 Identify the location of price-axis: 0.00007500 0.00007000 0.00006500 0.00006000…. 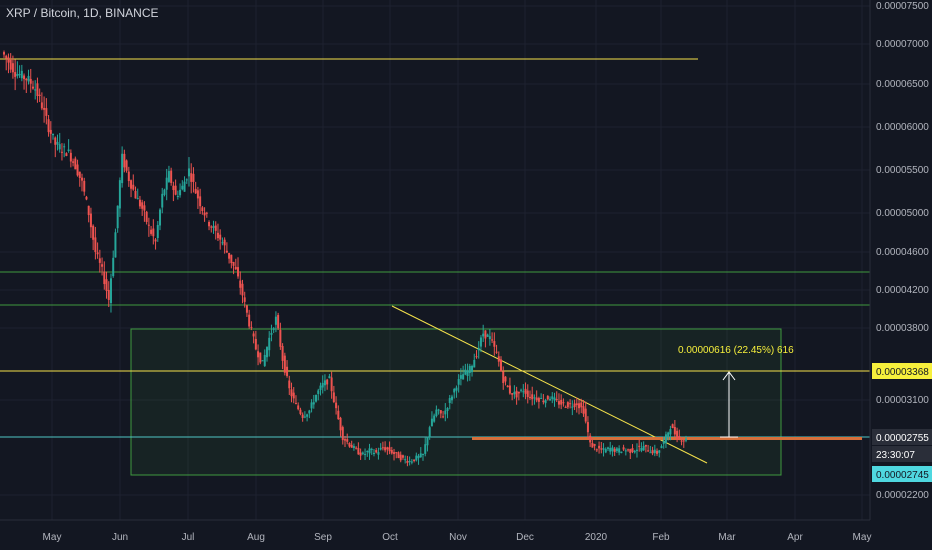
(899, 260).